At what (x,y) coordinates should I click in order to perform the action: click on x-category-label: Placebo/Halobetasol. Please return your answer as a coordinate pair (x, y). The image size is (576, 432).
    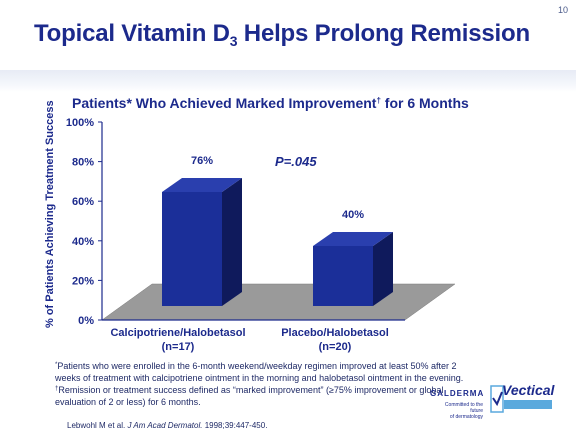
    Looking at the image, I should click on (335, 333).